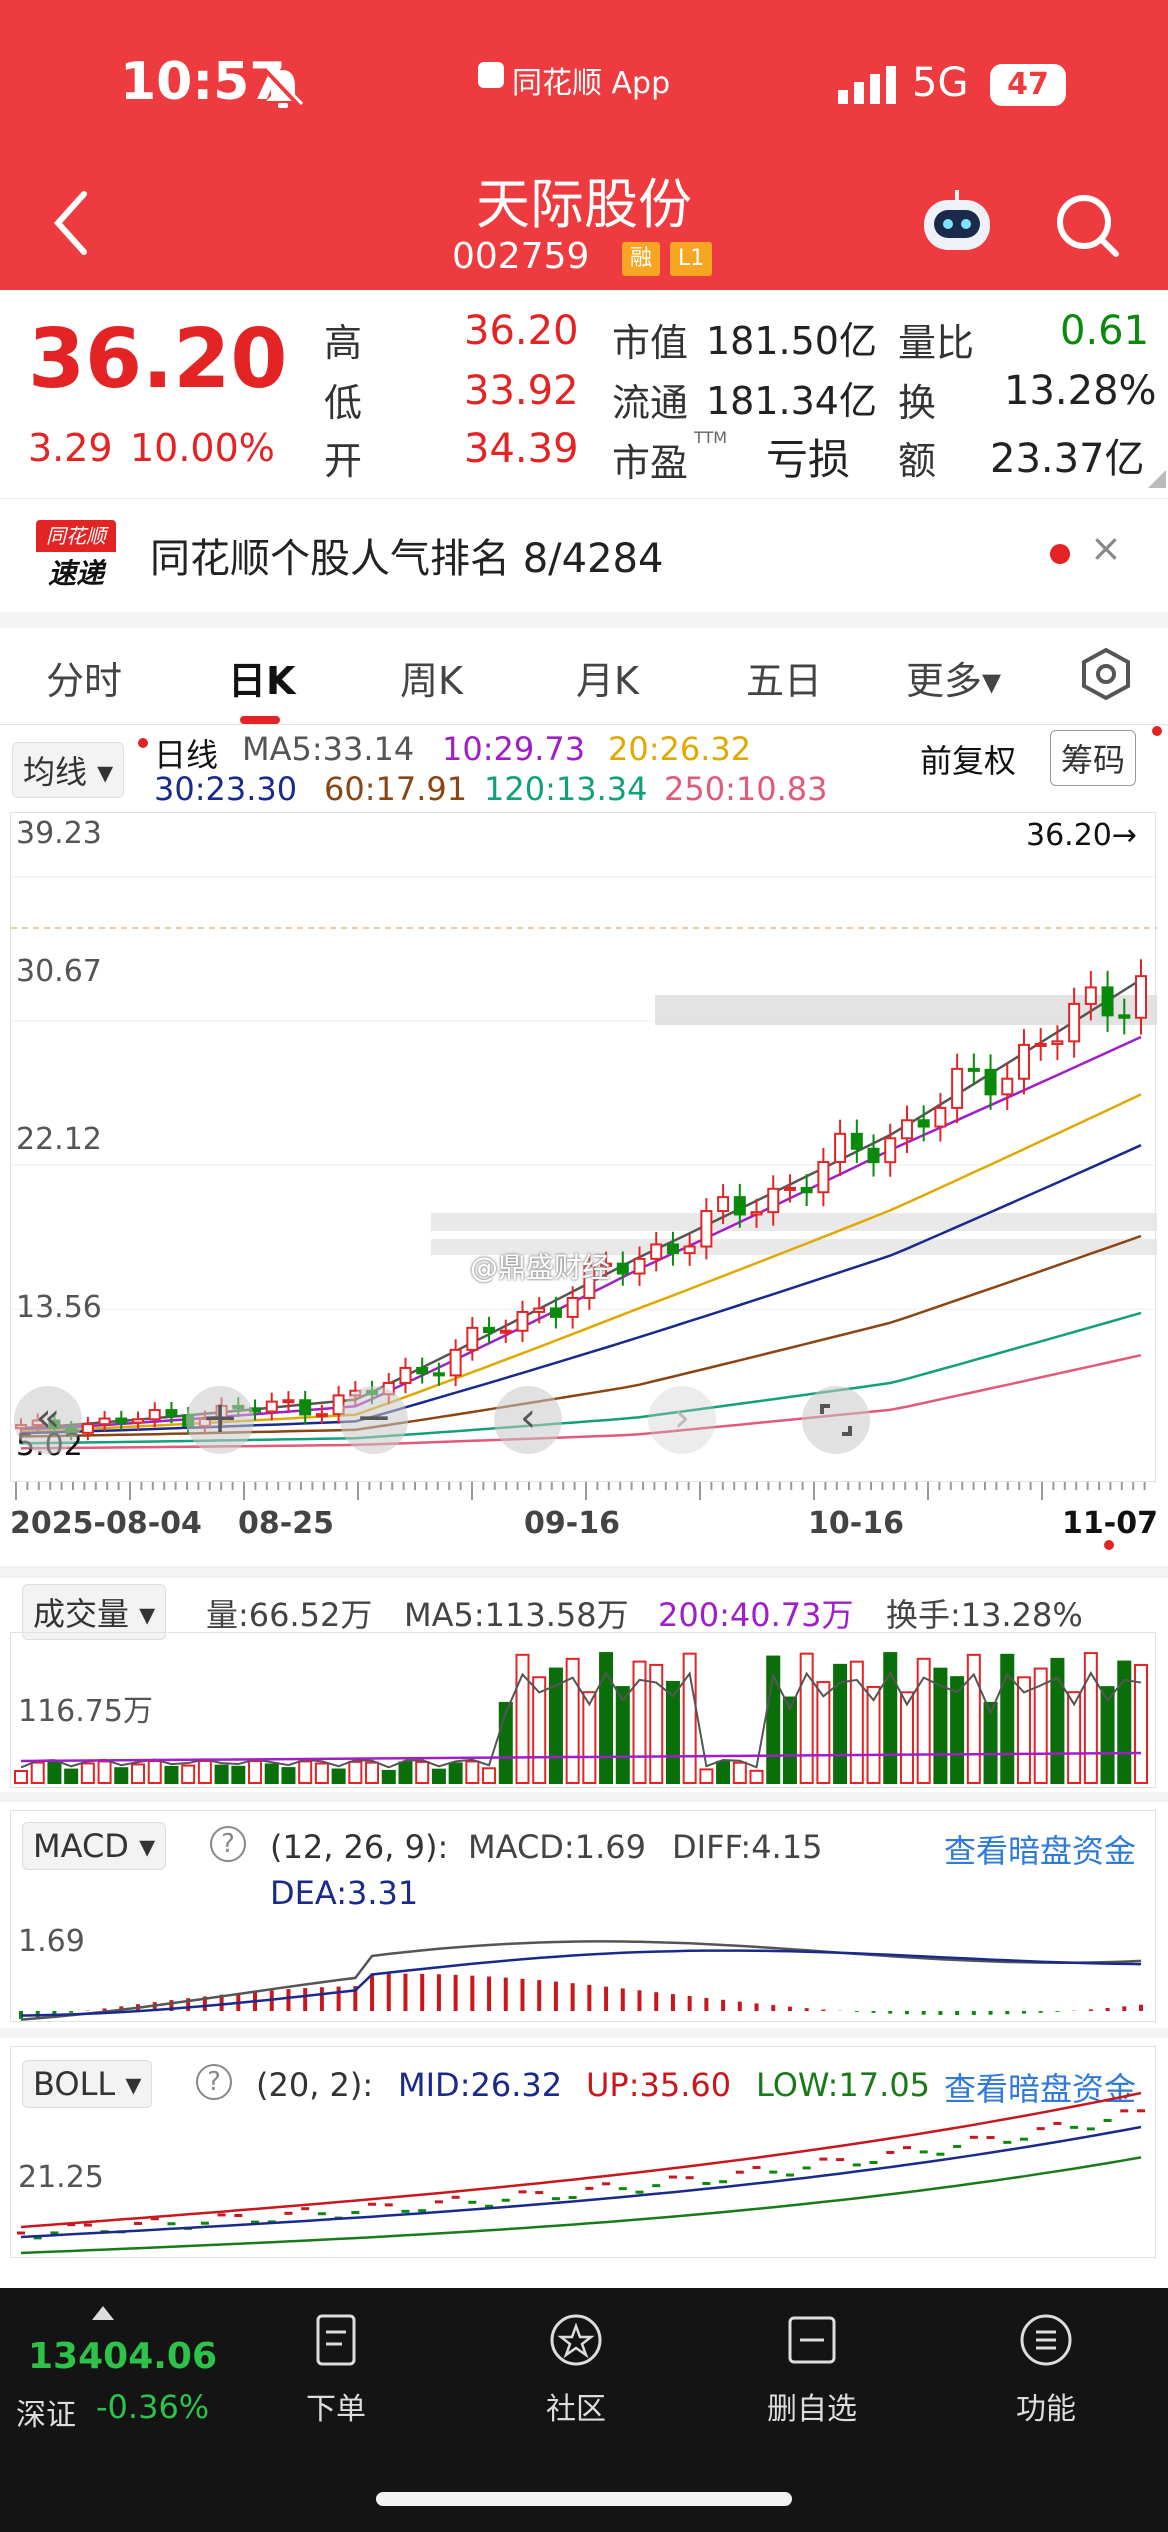 This screenshot has width=1168, height=2532. Describe the element at coordinates (336, 2340) in the screenshot. I see `order-doc-icon` at that location.